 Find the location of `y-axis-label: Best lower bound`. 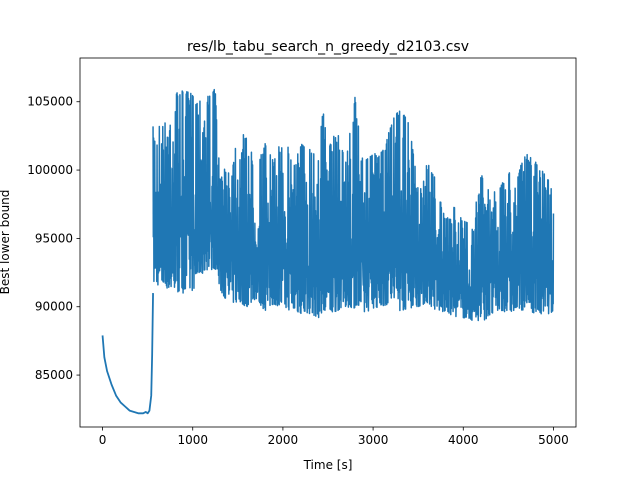

y-axis-label: Best lower bound is located at coordinates (6, 242).